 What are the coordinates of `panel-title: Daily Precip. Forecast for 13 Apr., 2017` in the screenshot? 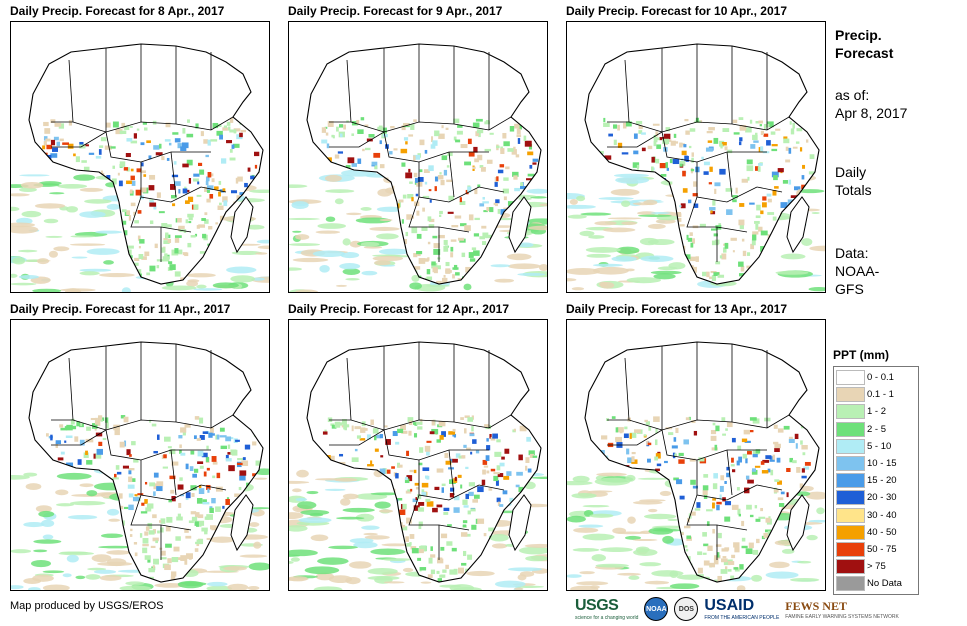 It's located at (676, 309).